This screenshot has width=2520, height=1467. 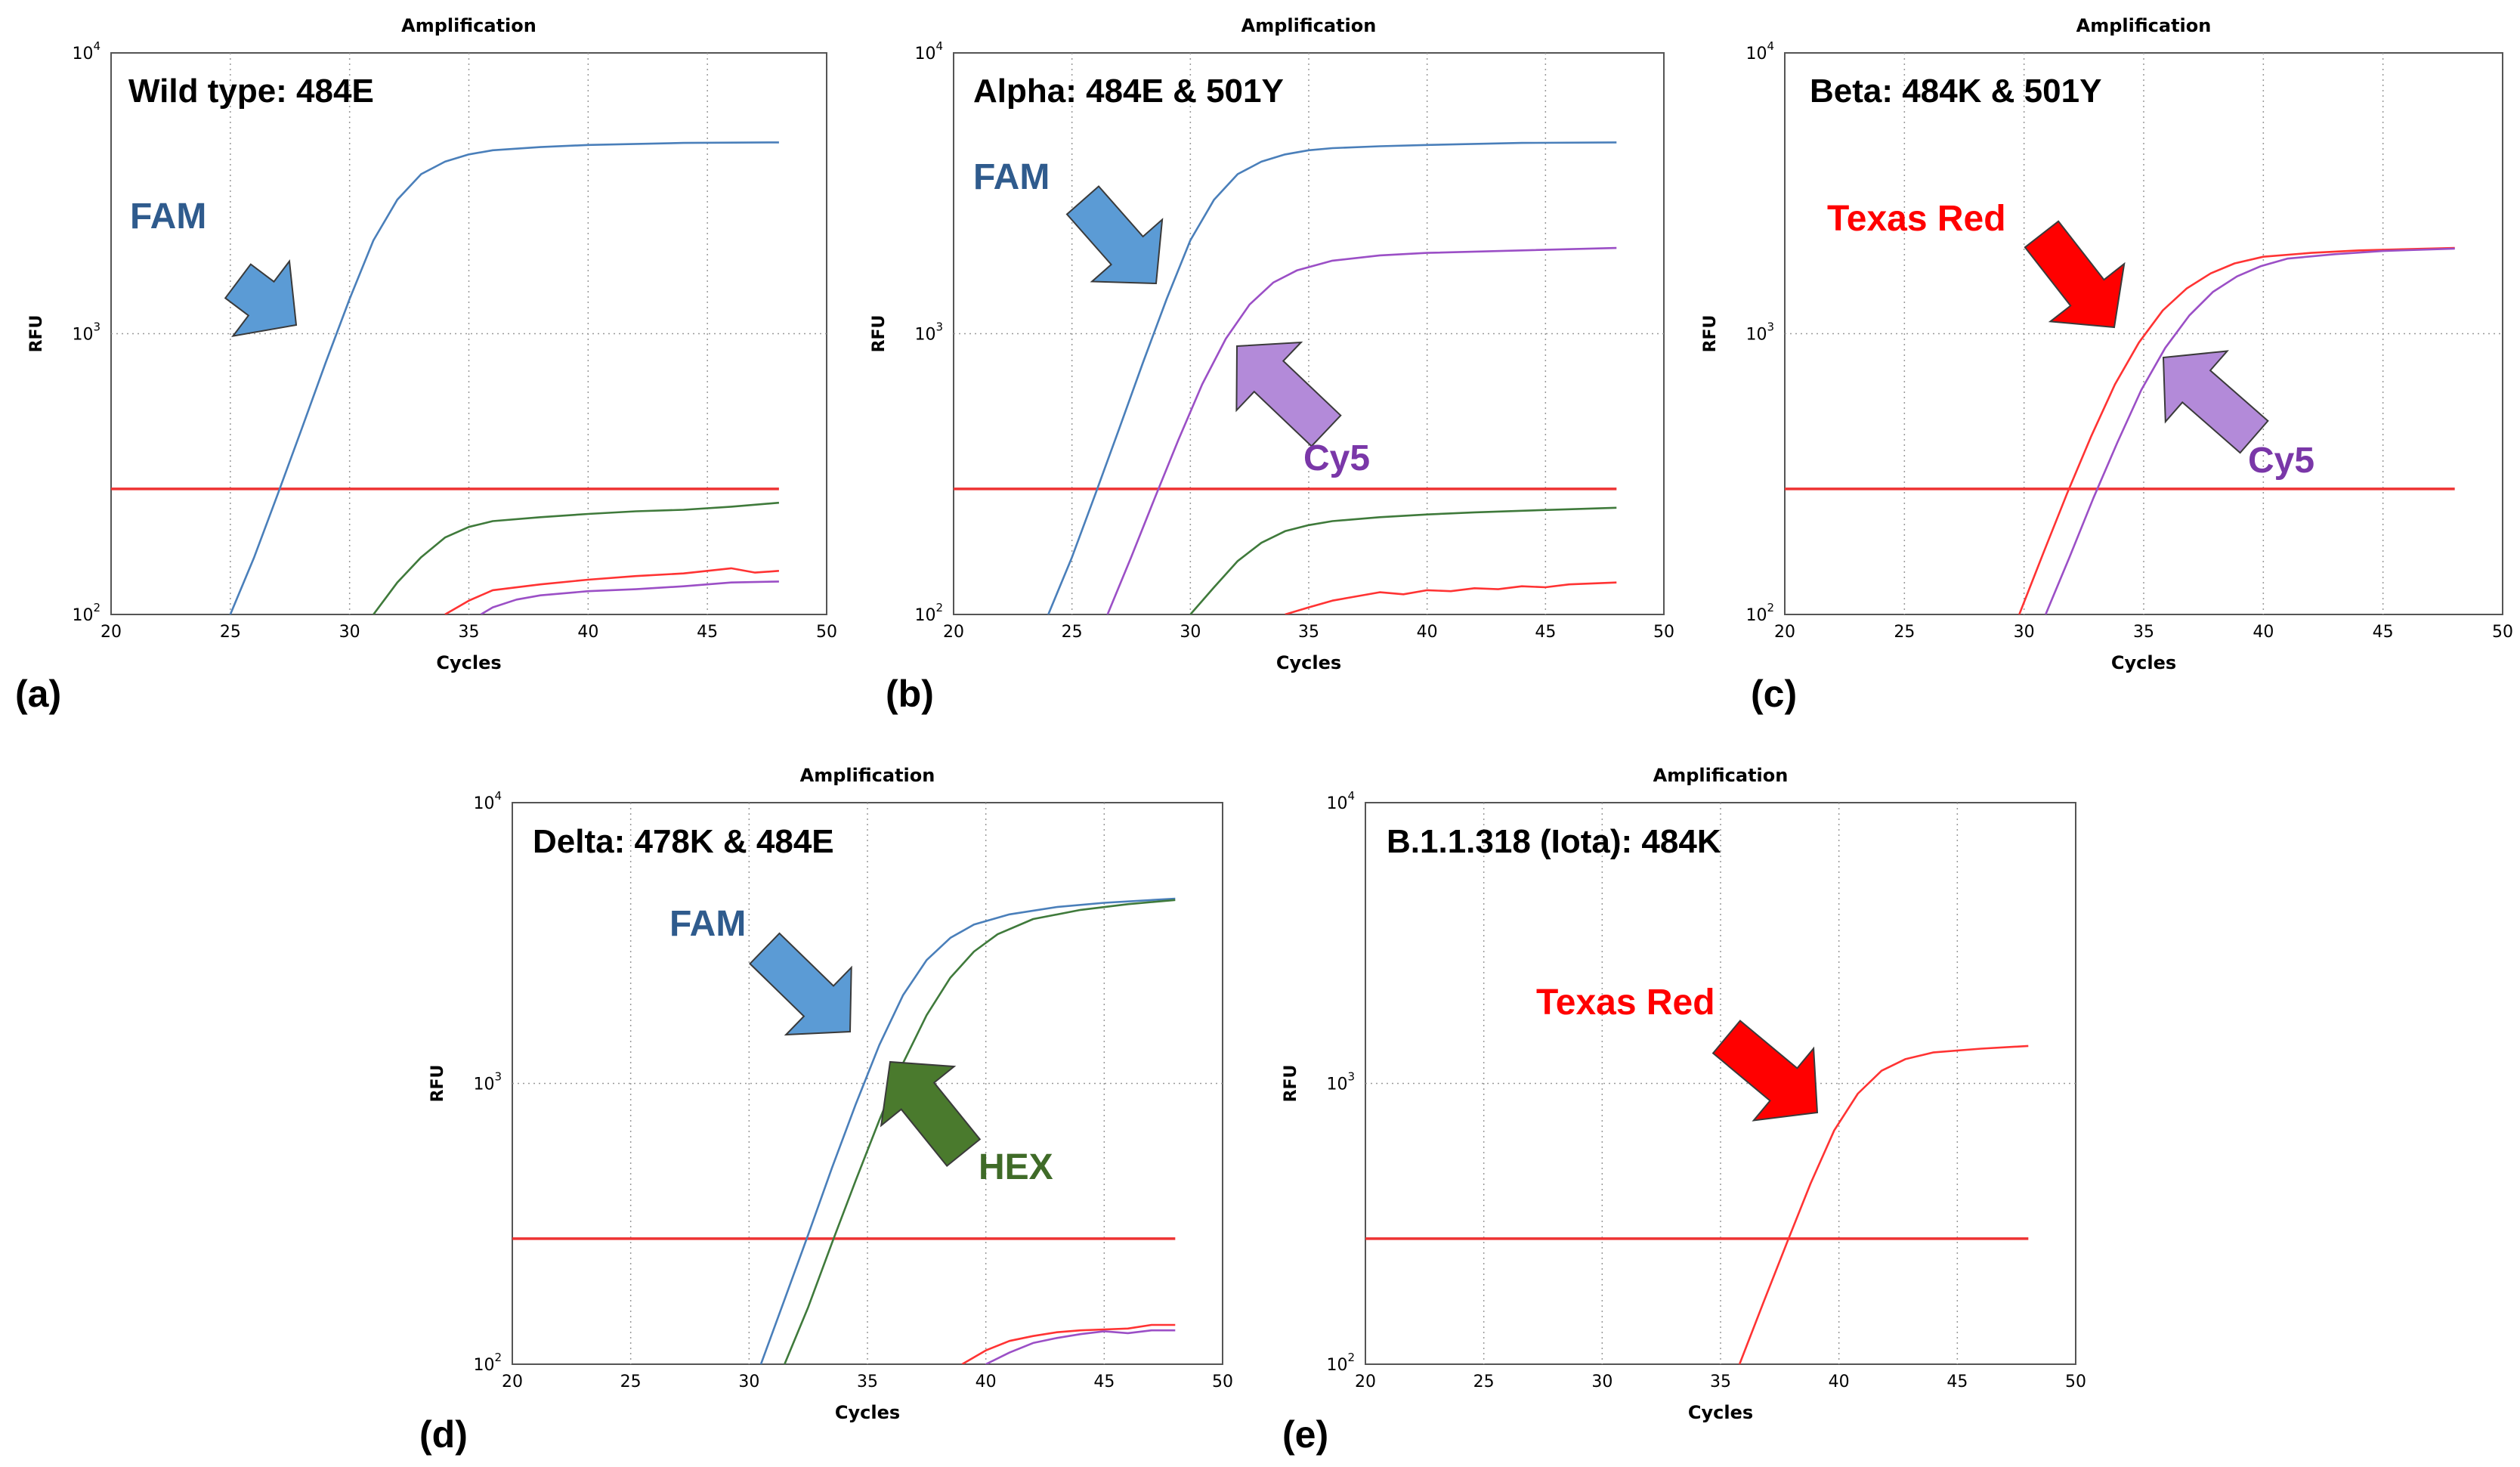 I want to click on variant-label: Beta: 484K & 501Y, so click(x=1955, y=91).